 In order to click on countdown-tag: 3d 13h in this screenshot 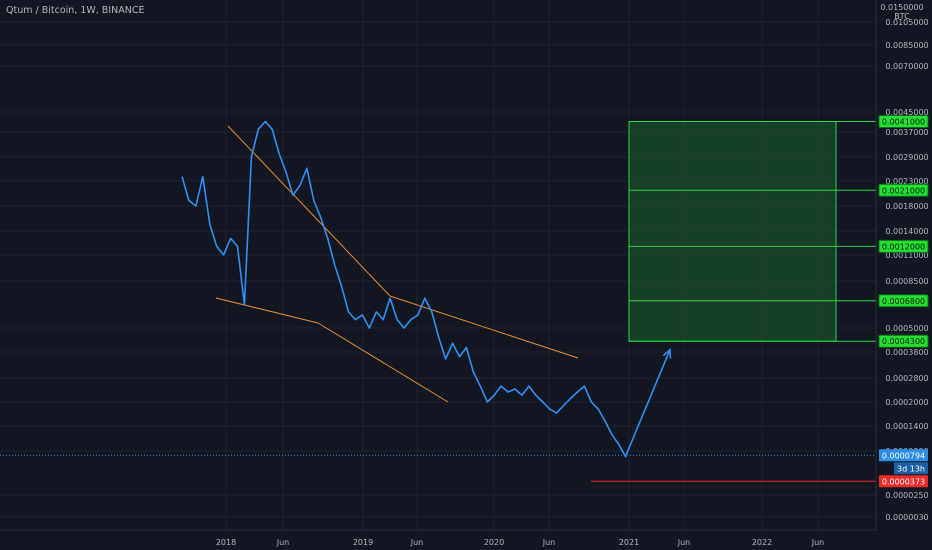, I will do `click(911, 468)`.